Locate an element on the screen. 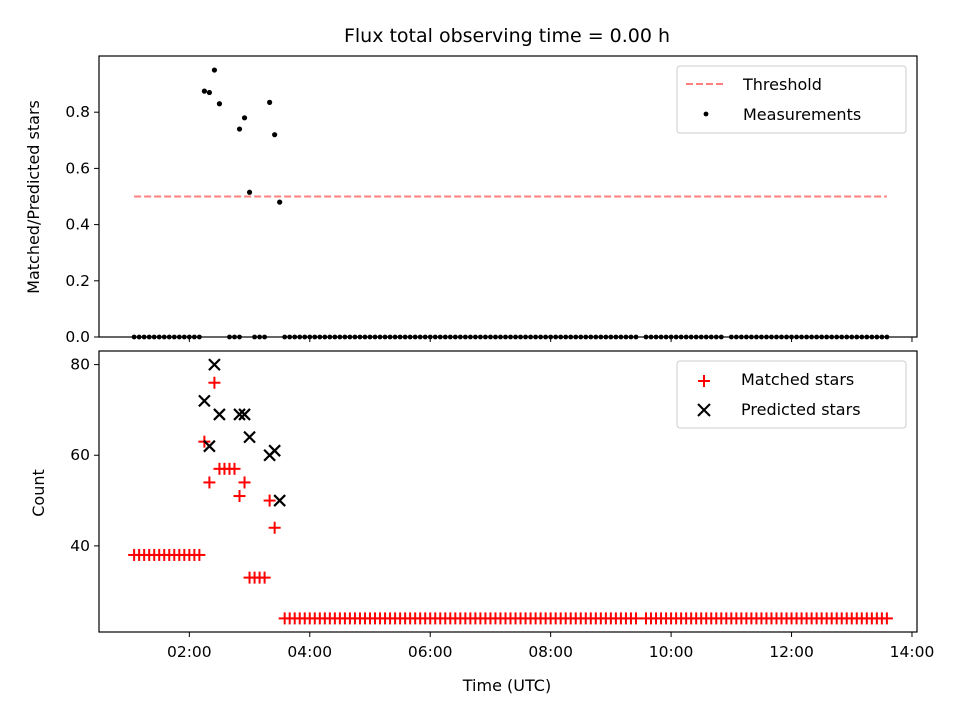 Image resolution: width=960 pixels, height=720 pixels. top-legend-box is located at coordinates (791, 99).